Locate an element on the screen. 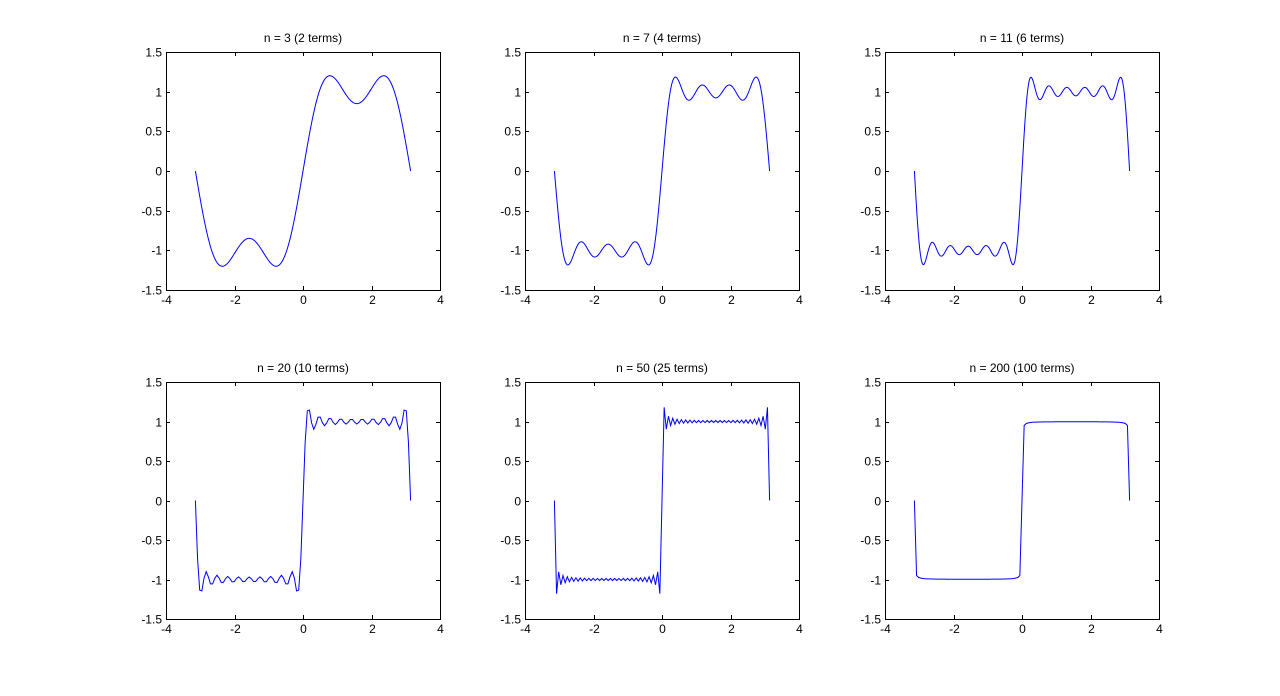 Image resolution: width=1280 pixels, height=696 pixels. subplot-title: n = 200 (100 terms) is located at coordinates (1021, 368).